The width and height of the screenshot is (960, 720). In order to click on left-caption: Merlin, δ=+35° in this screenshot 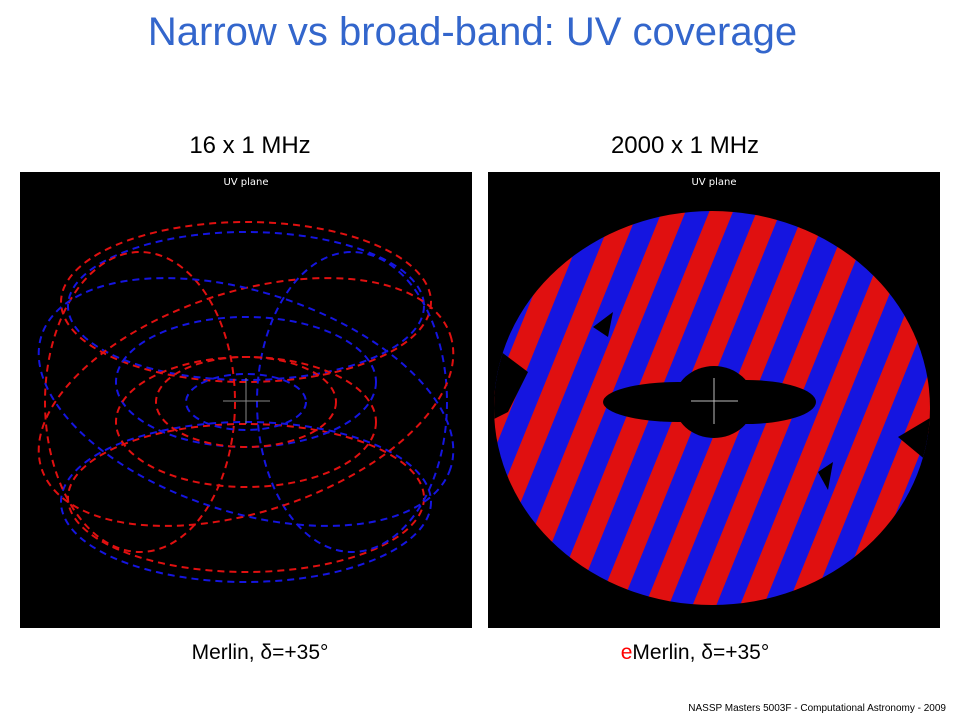, I will do `click(260, 652)`.